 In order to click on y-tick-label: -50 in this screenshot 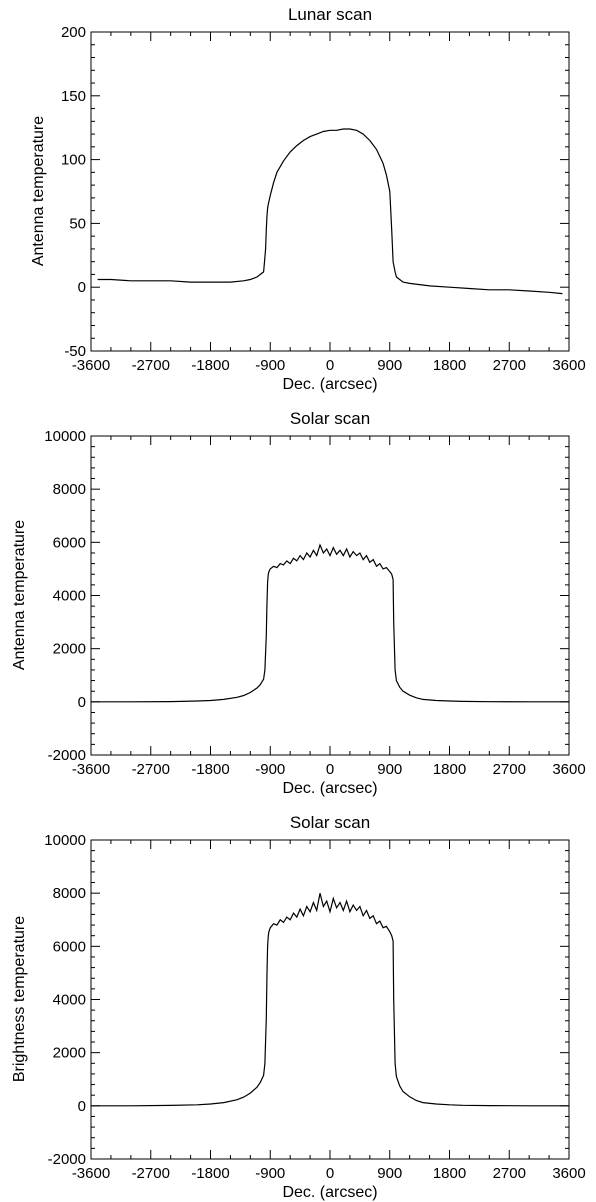, I will do `click(75, 351)`.